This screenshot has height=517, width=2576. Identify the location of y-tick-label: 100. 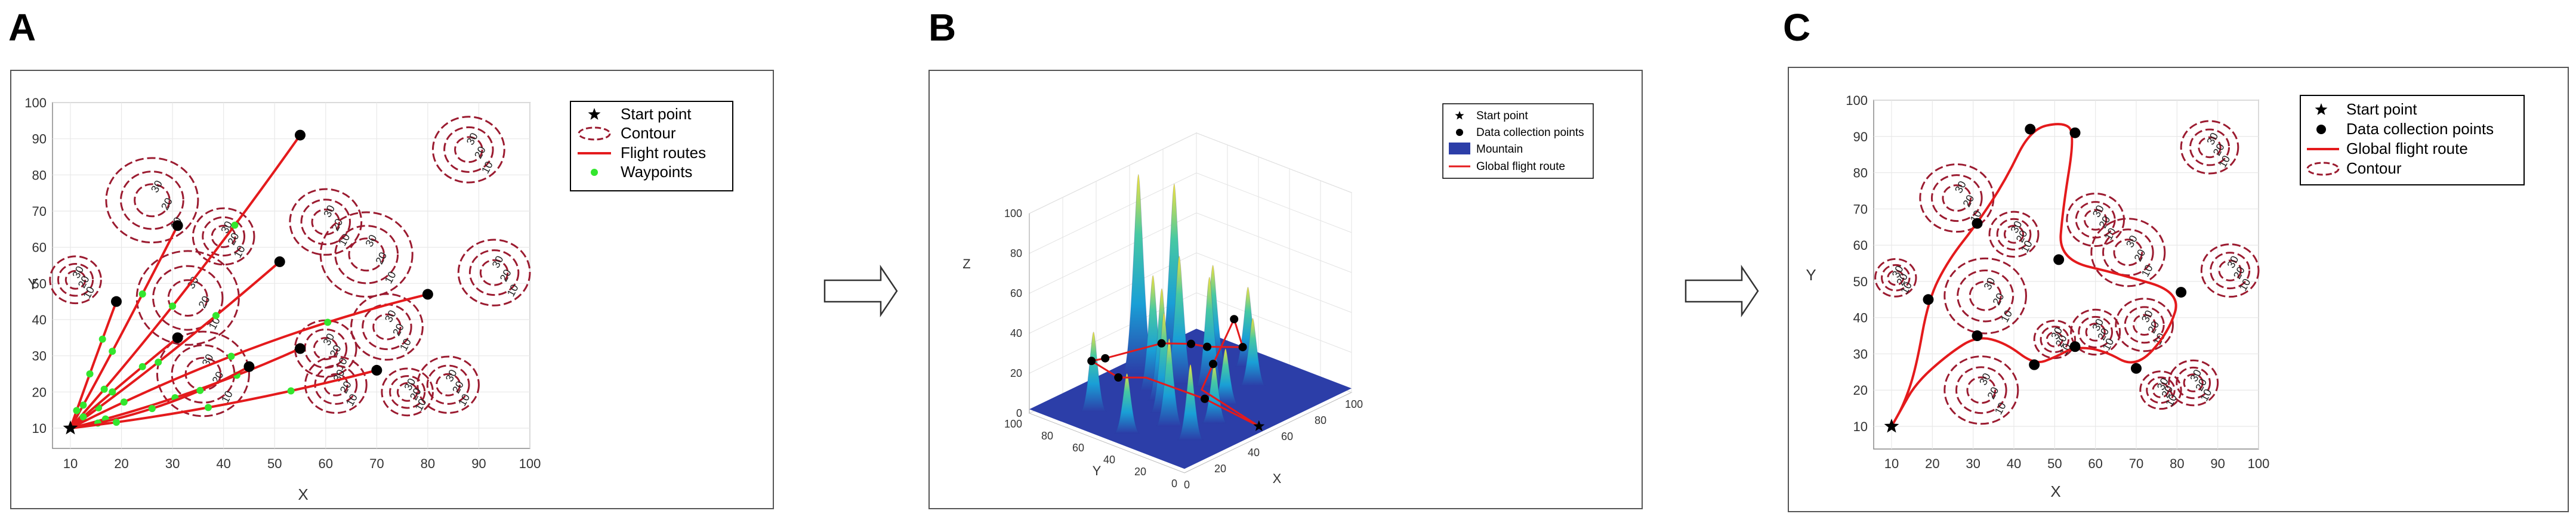
(1013, 424).